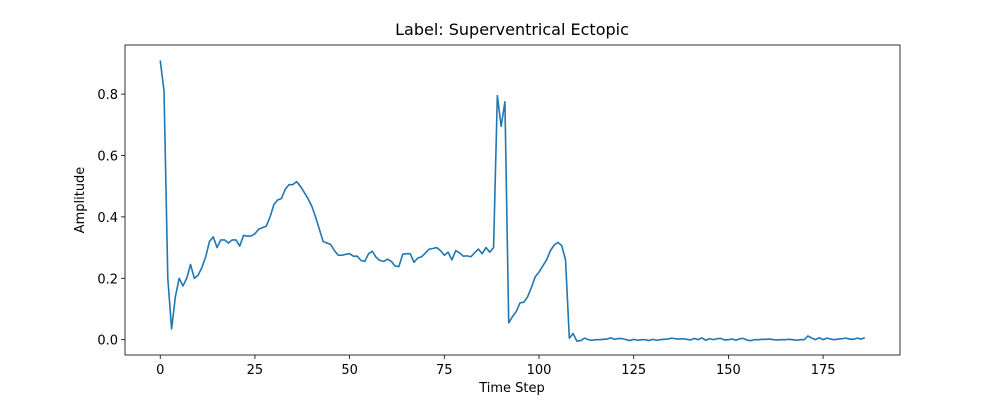 This screenshot has height=400, width=1000. Describe the element at coordinates (107, 218) in the screenshot. I see `y-tick-label: 0.4` at that location.